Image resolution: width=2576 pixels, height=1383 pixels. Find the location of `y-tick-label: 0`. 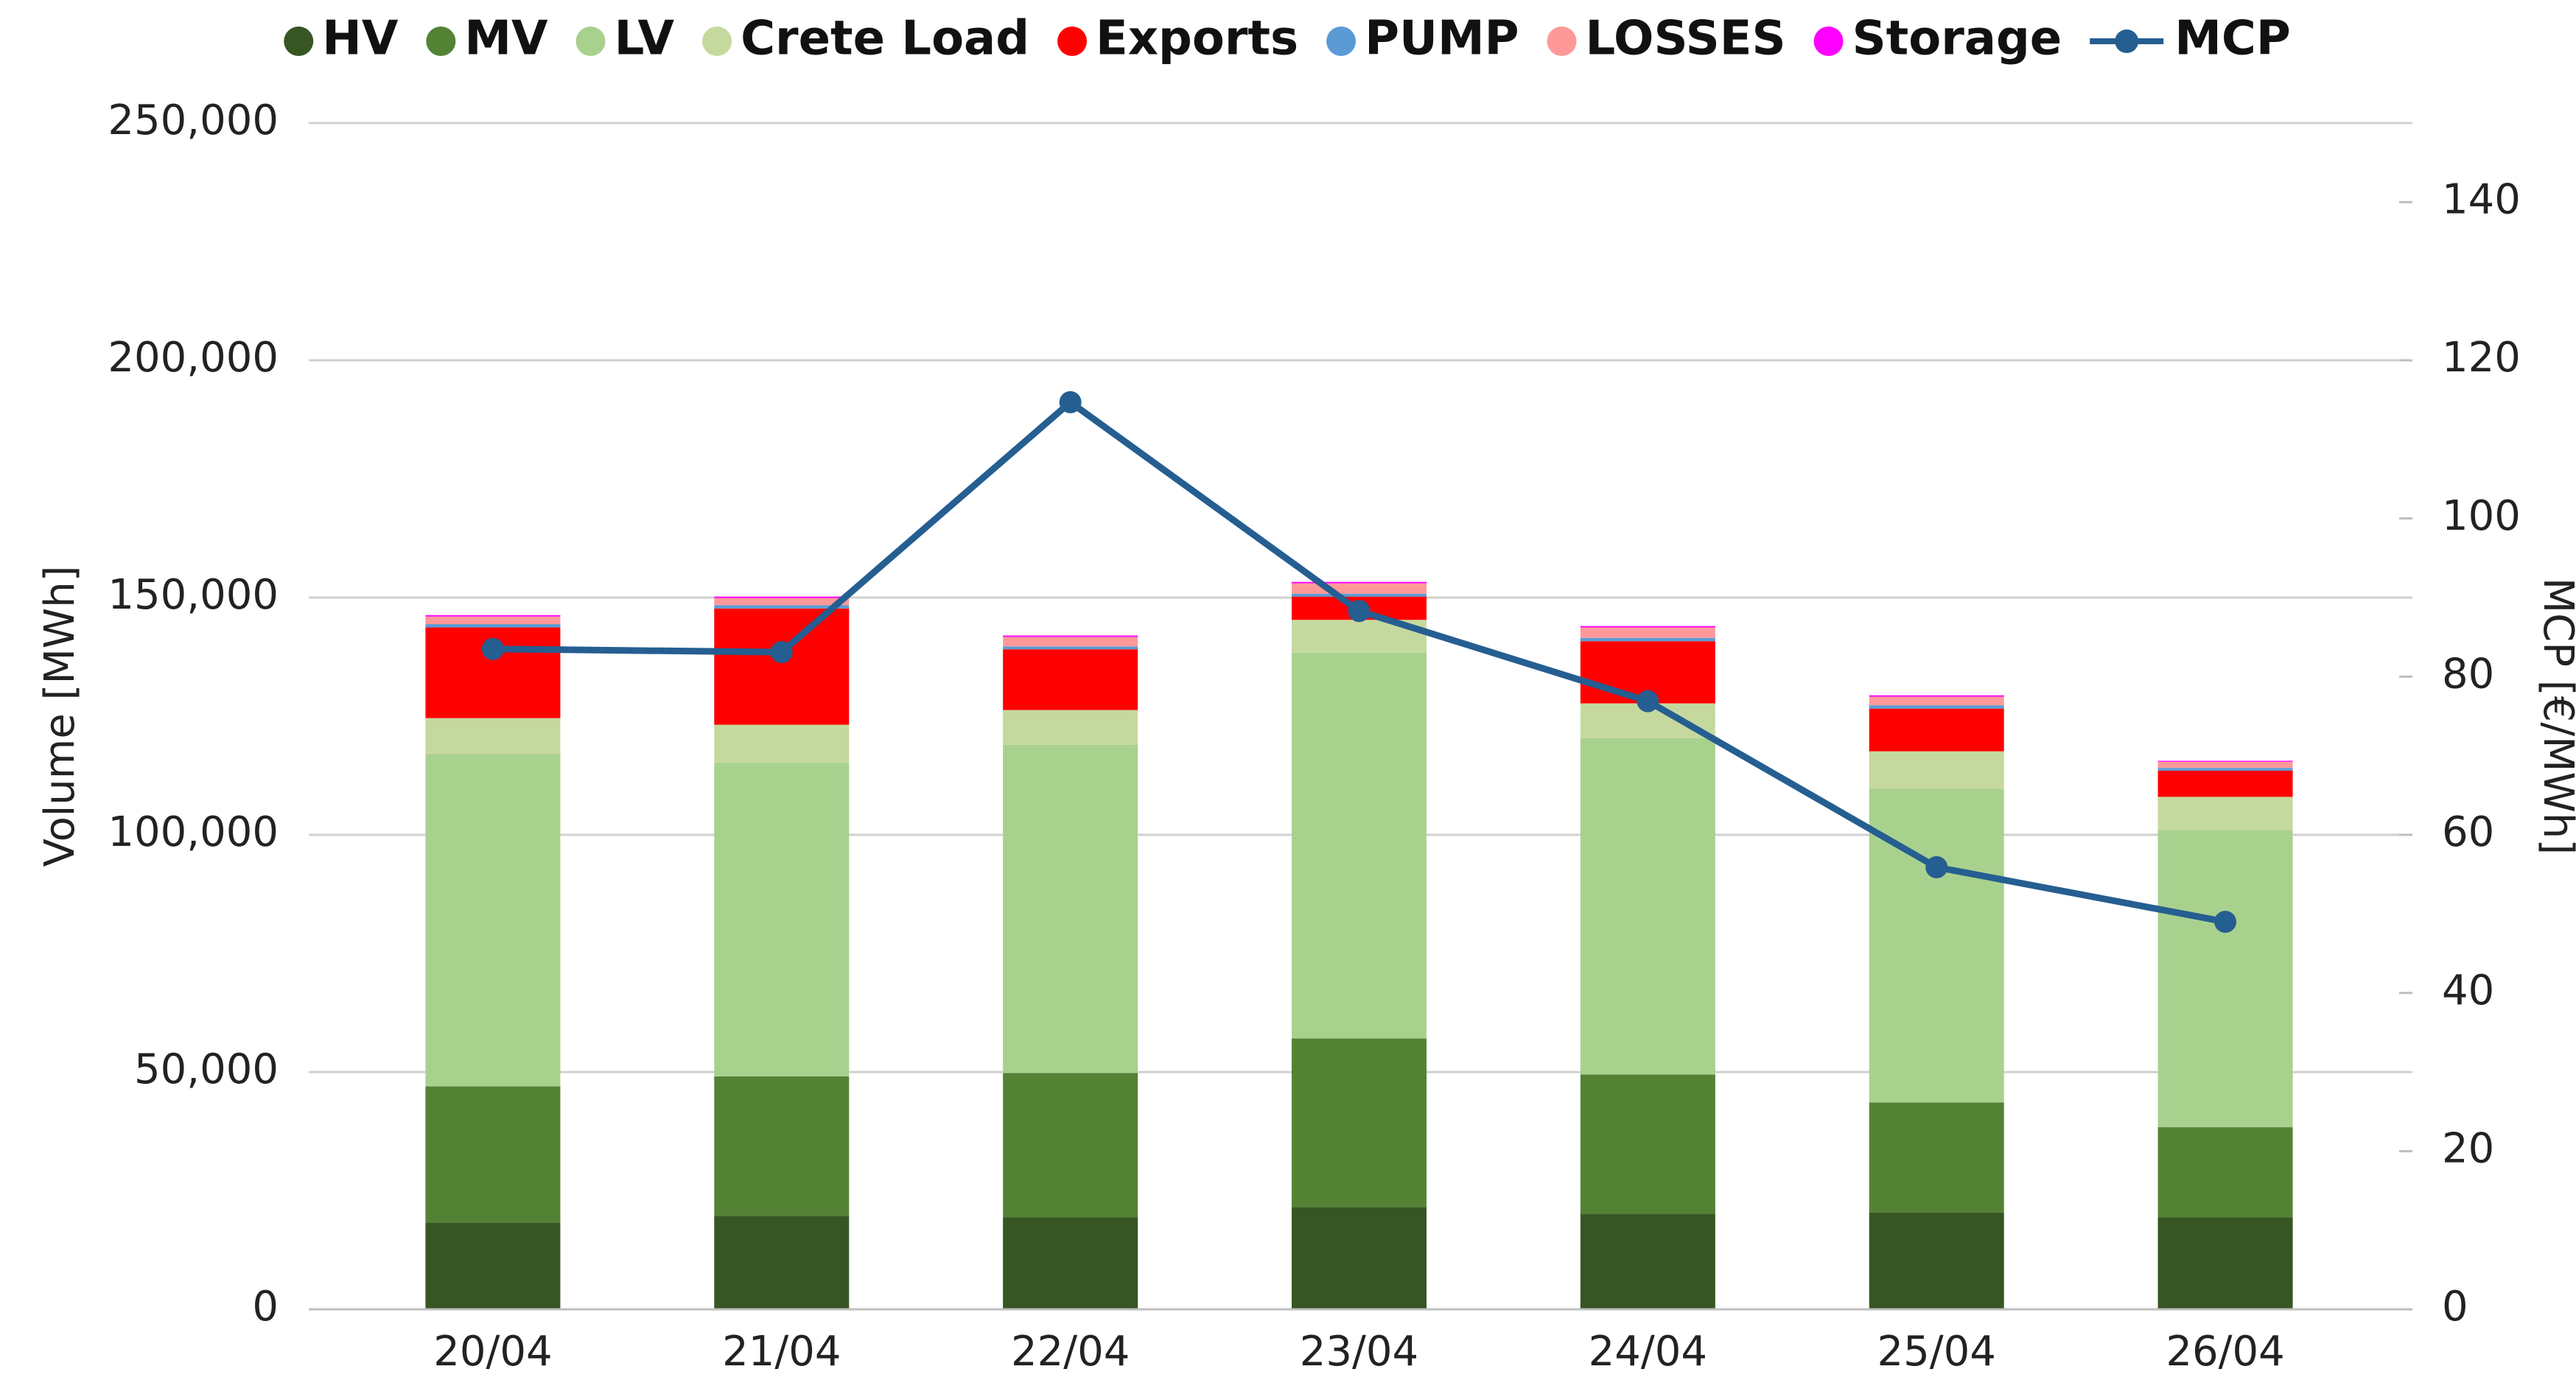

y-tick-label: 0 is located at coordinates (265, 1307).